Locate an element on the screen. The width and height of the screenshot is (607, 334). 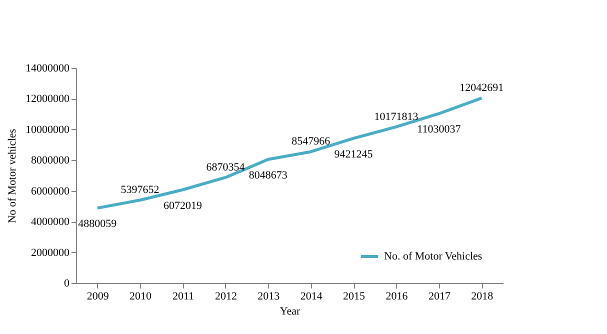
y-tick-label: 14000000 is located at coordinates (48, 68).